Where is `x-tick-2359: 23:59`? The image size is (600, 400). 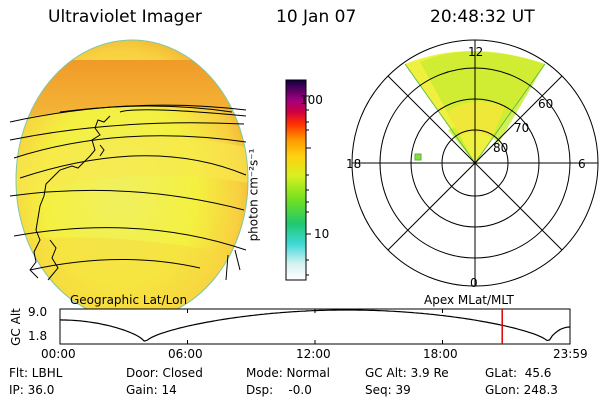
x-tick-2359: 23:59 is located at coordinates (570, 354).